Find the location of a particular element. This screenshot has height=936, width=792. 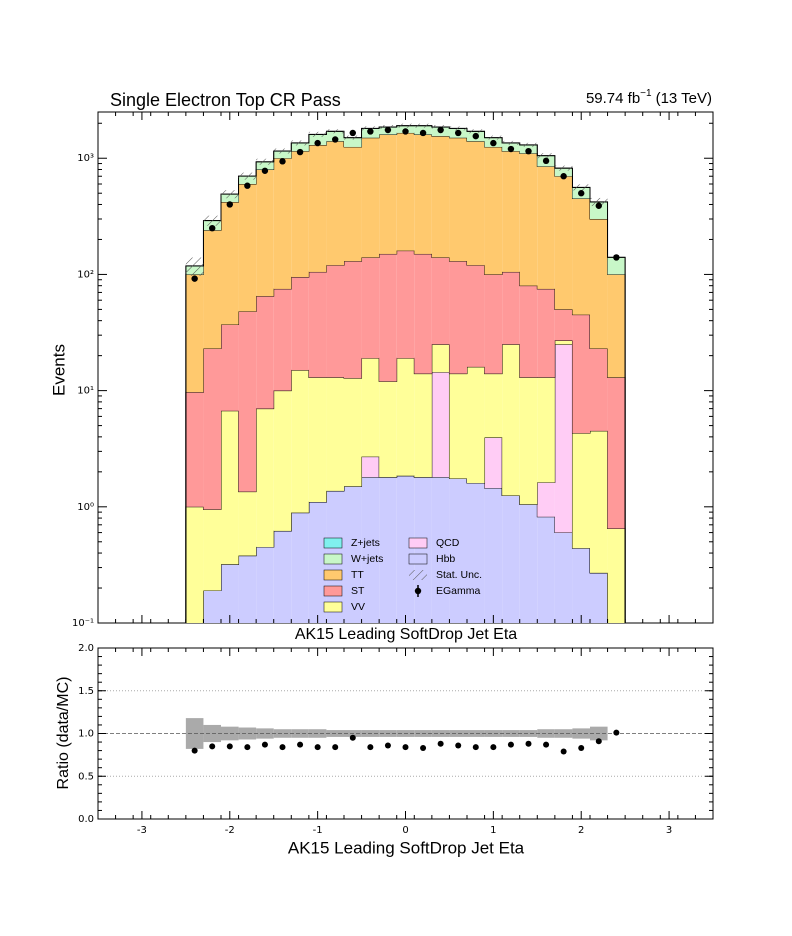

legend-label: W+jets is located at coordinates (367, 559).